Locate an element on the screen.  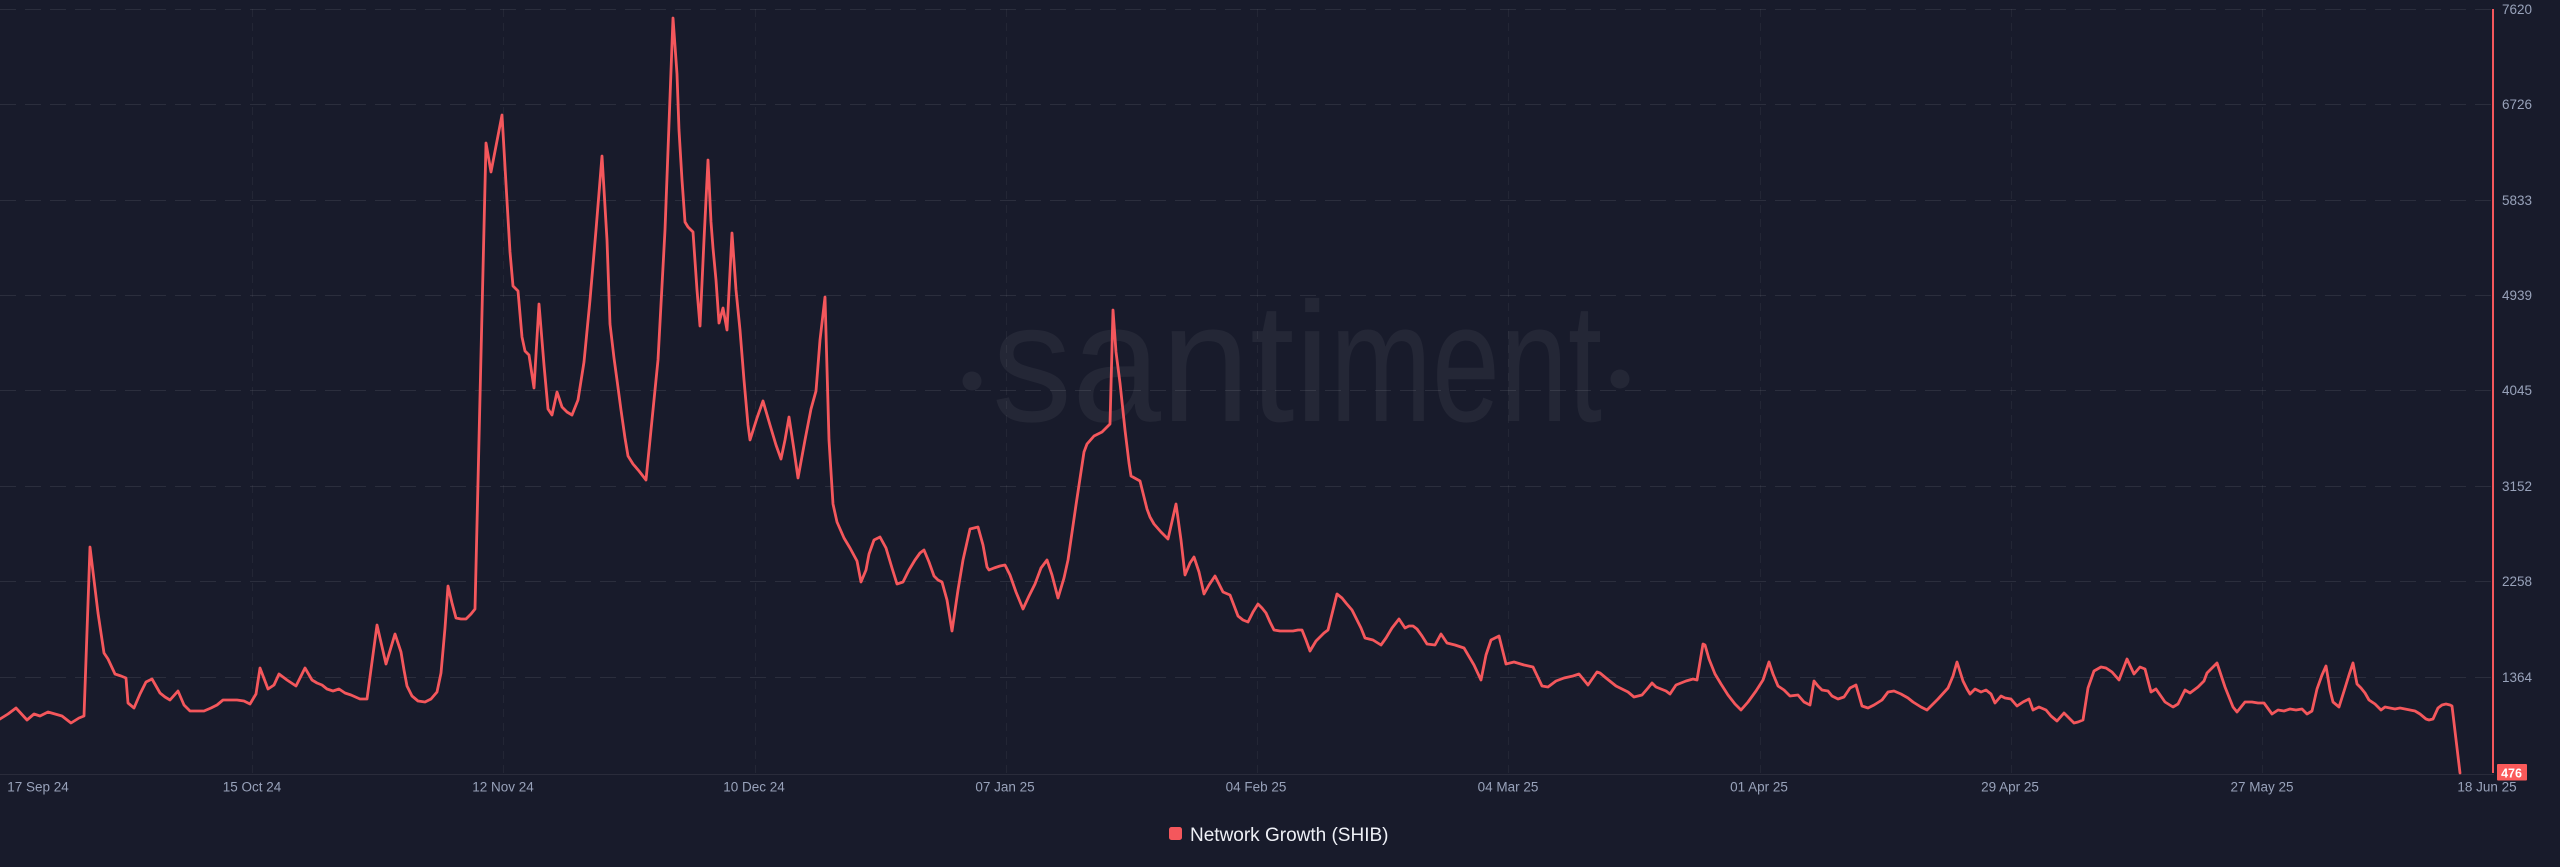
svg-text: 4939 is located at coordinates (2517, 295).